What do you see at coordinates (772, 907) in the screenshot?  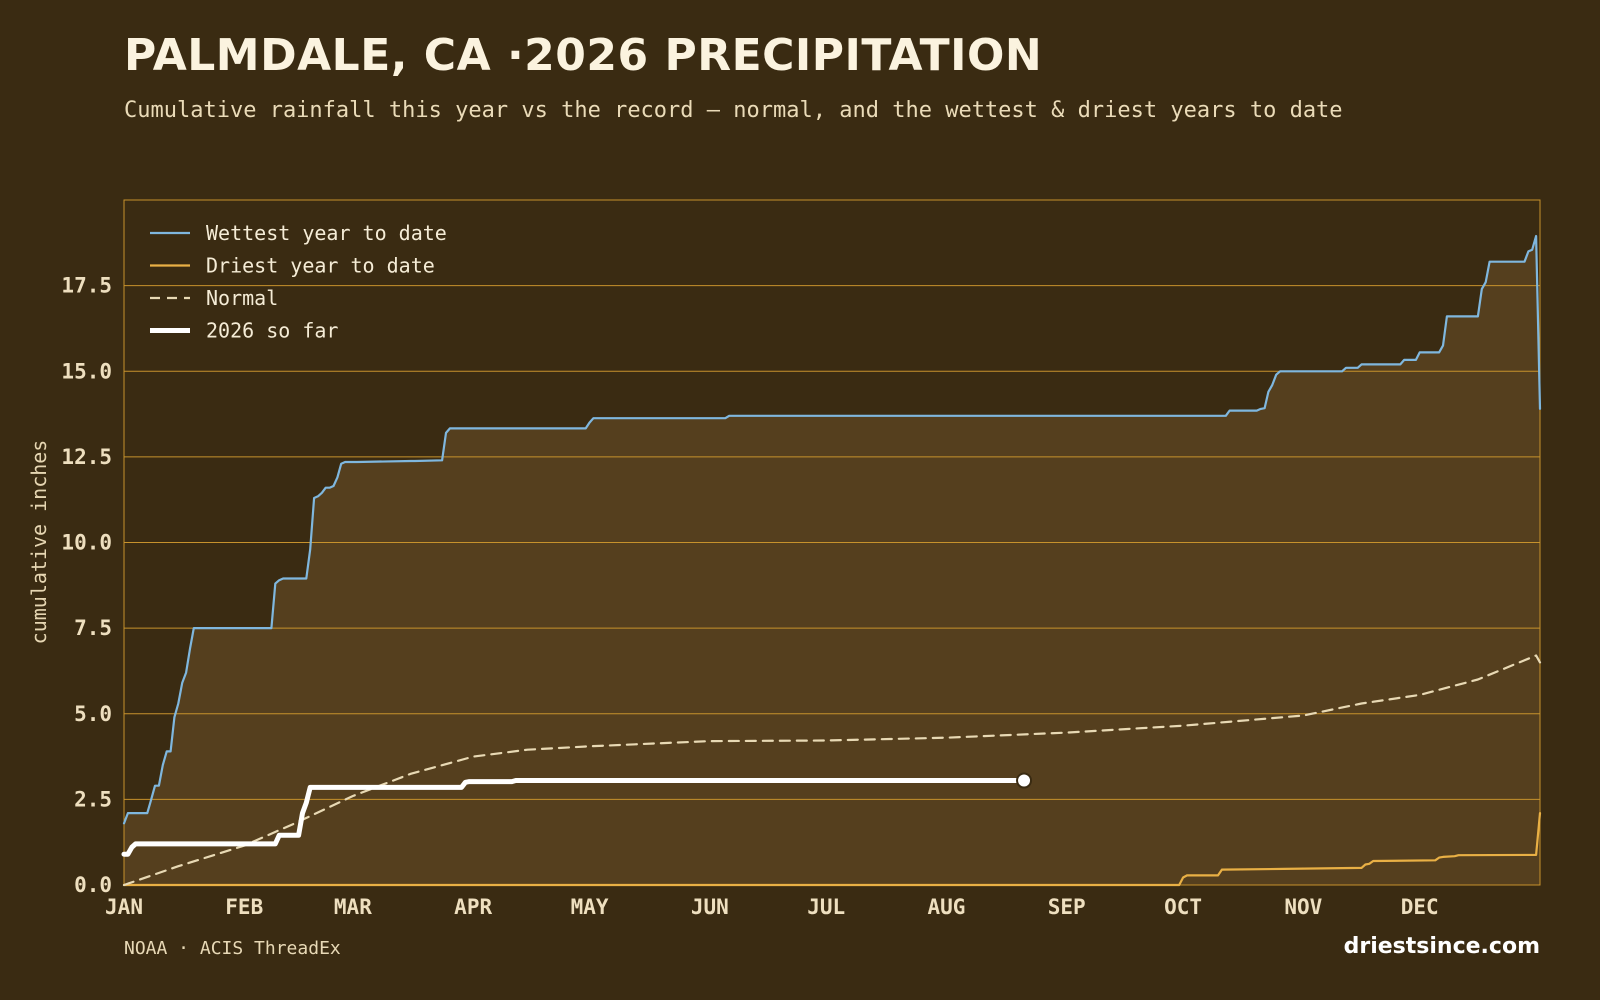 I see `x-axis-ticks: JAN FEB MAR APR MAY JUN JUL AUG SEP OCT NOV DEC` at bounding box center [772, 907].